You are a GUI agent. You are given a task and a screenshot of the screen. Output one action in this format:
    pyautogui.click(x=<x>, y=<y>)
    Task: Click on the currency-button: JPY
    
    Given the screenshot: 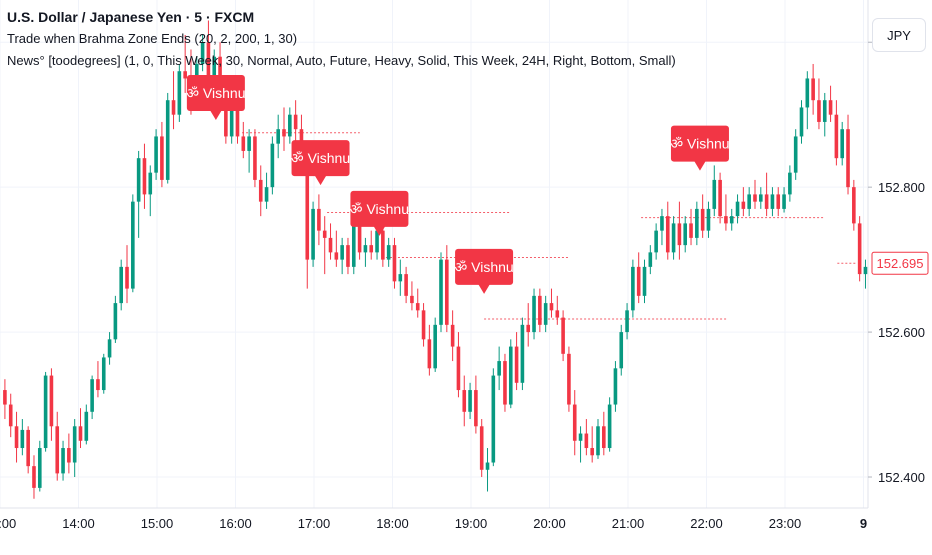 What is the action you would take?
    pyautogui.click(x=899, y=35)
    